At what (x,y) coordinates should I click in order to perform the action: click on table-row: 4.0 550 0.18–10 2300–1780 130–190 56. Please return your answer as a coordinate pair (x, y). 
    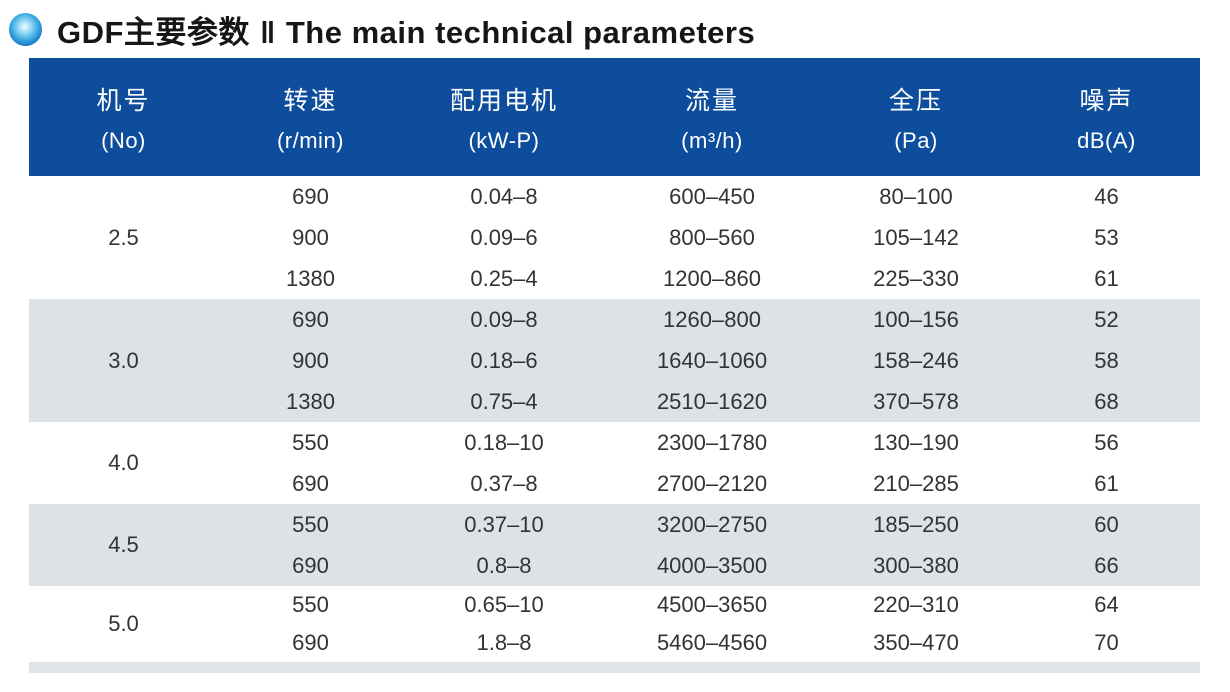
    Looking at the image, I should click on (614, 463).